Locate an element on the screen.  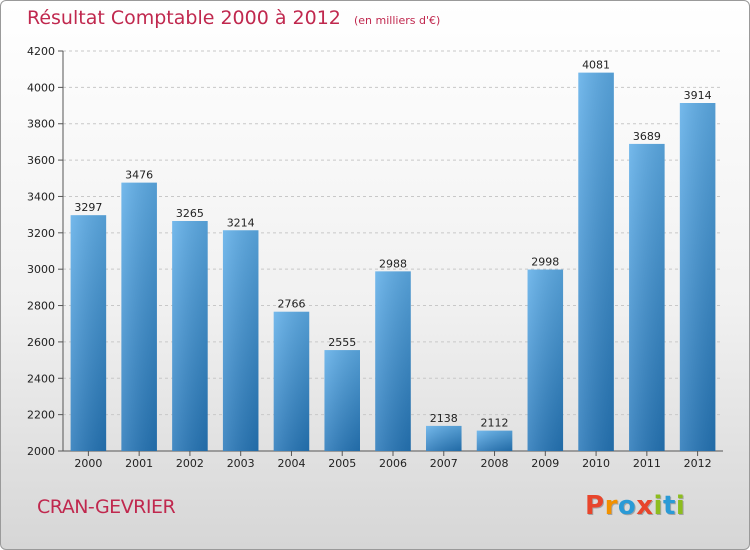
y-tick-label: 4200 is located at coordinates (41, 51).